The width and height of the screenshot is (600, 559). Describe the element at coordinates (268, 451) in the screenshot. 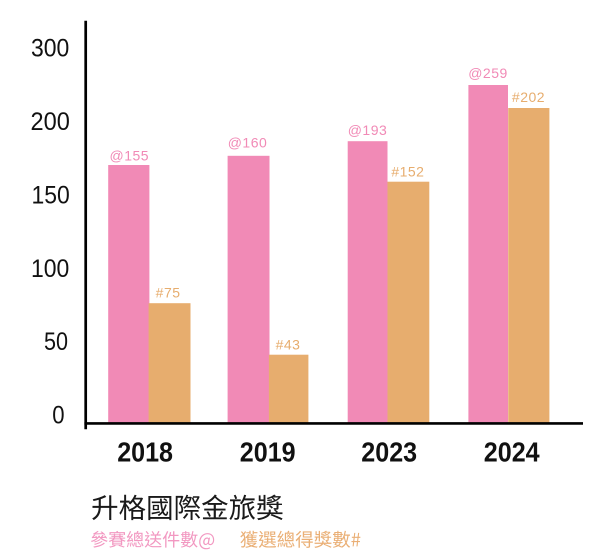

I see `svg-text: 2019` at that location.